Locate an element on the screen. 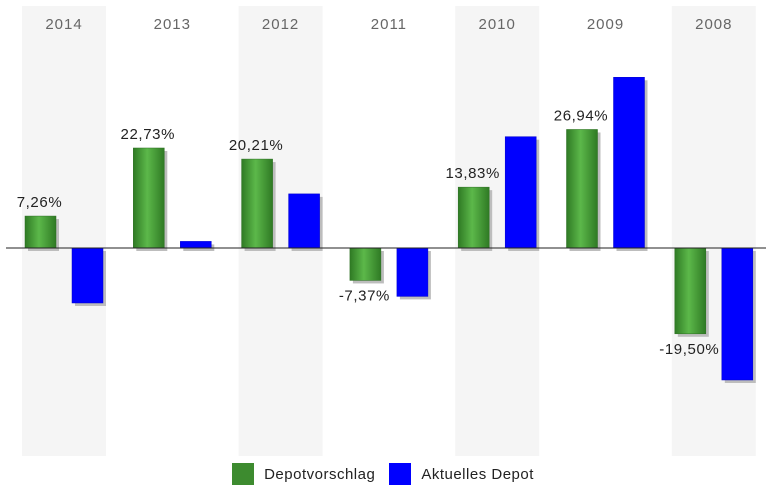  legend-label: Aktuelles Depot is located at coordinates (477, 474).